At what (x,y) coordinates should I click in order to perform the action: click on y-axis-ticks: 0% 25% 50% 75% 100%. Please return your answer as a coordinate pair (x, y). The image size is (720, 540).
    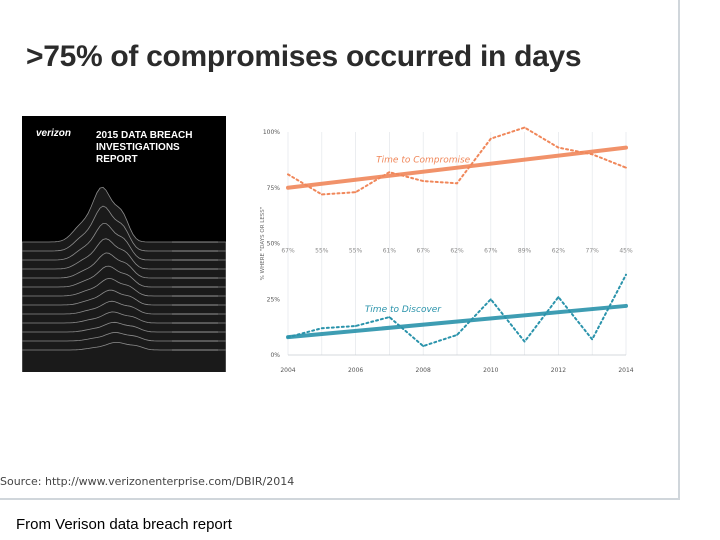
    Looking at the image, I should click on (271, 244).